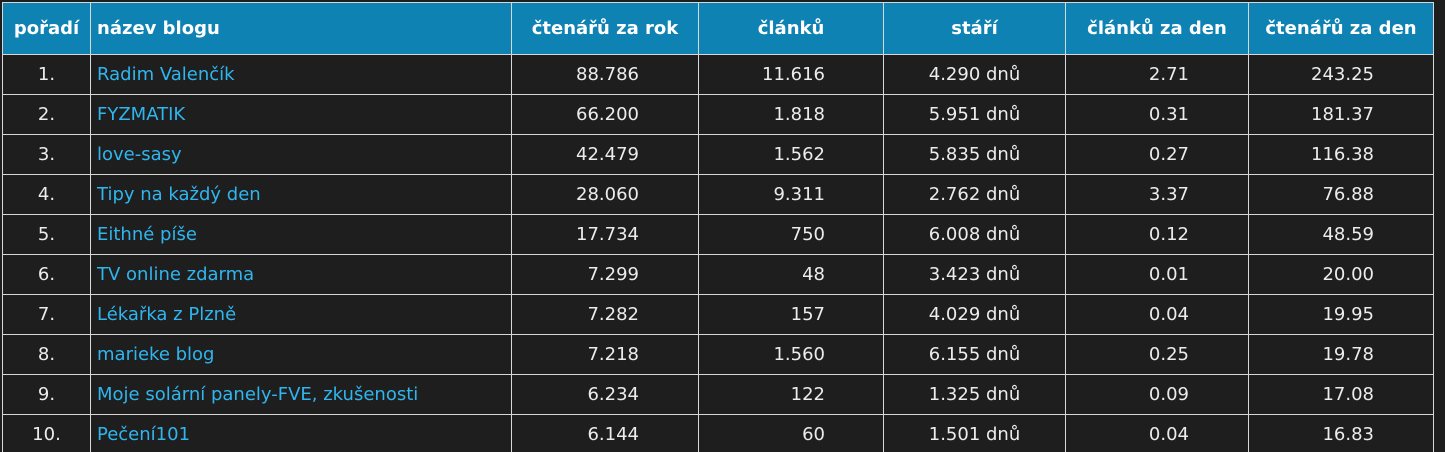 Image resolution: width=1445 pixels, height=452 pixels. What do you see at coordinates (301, 234) in the screenshot?
I see `cell-blog-name: Eithné píše` at bounding box center [301, 234].